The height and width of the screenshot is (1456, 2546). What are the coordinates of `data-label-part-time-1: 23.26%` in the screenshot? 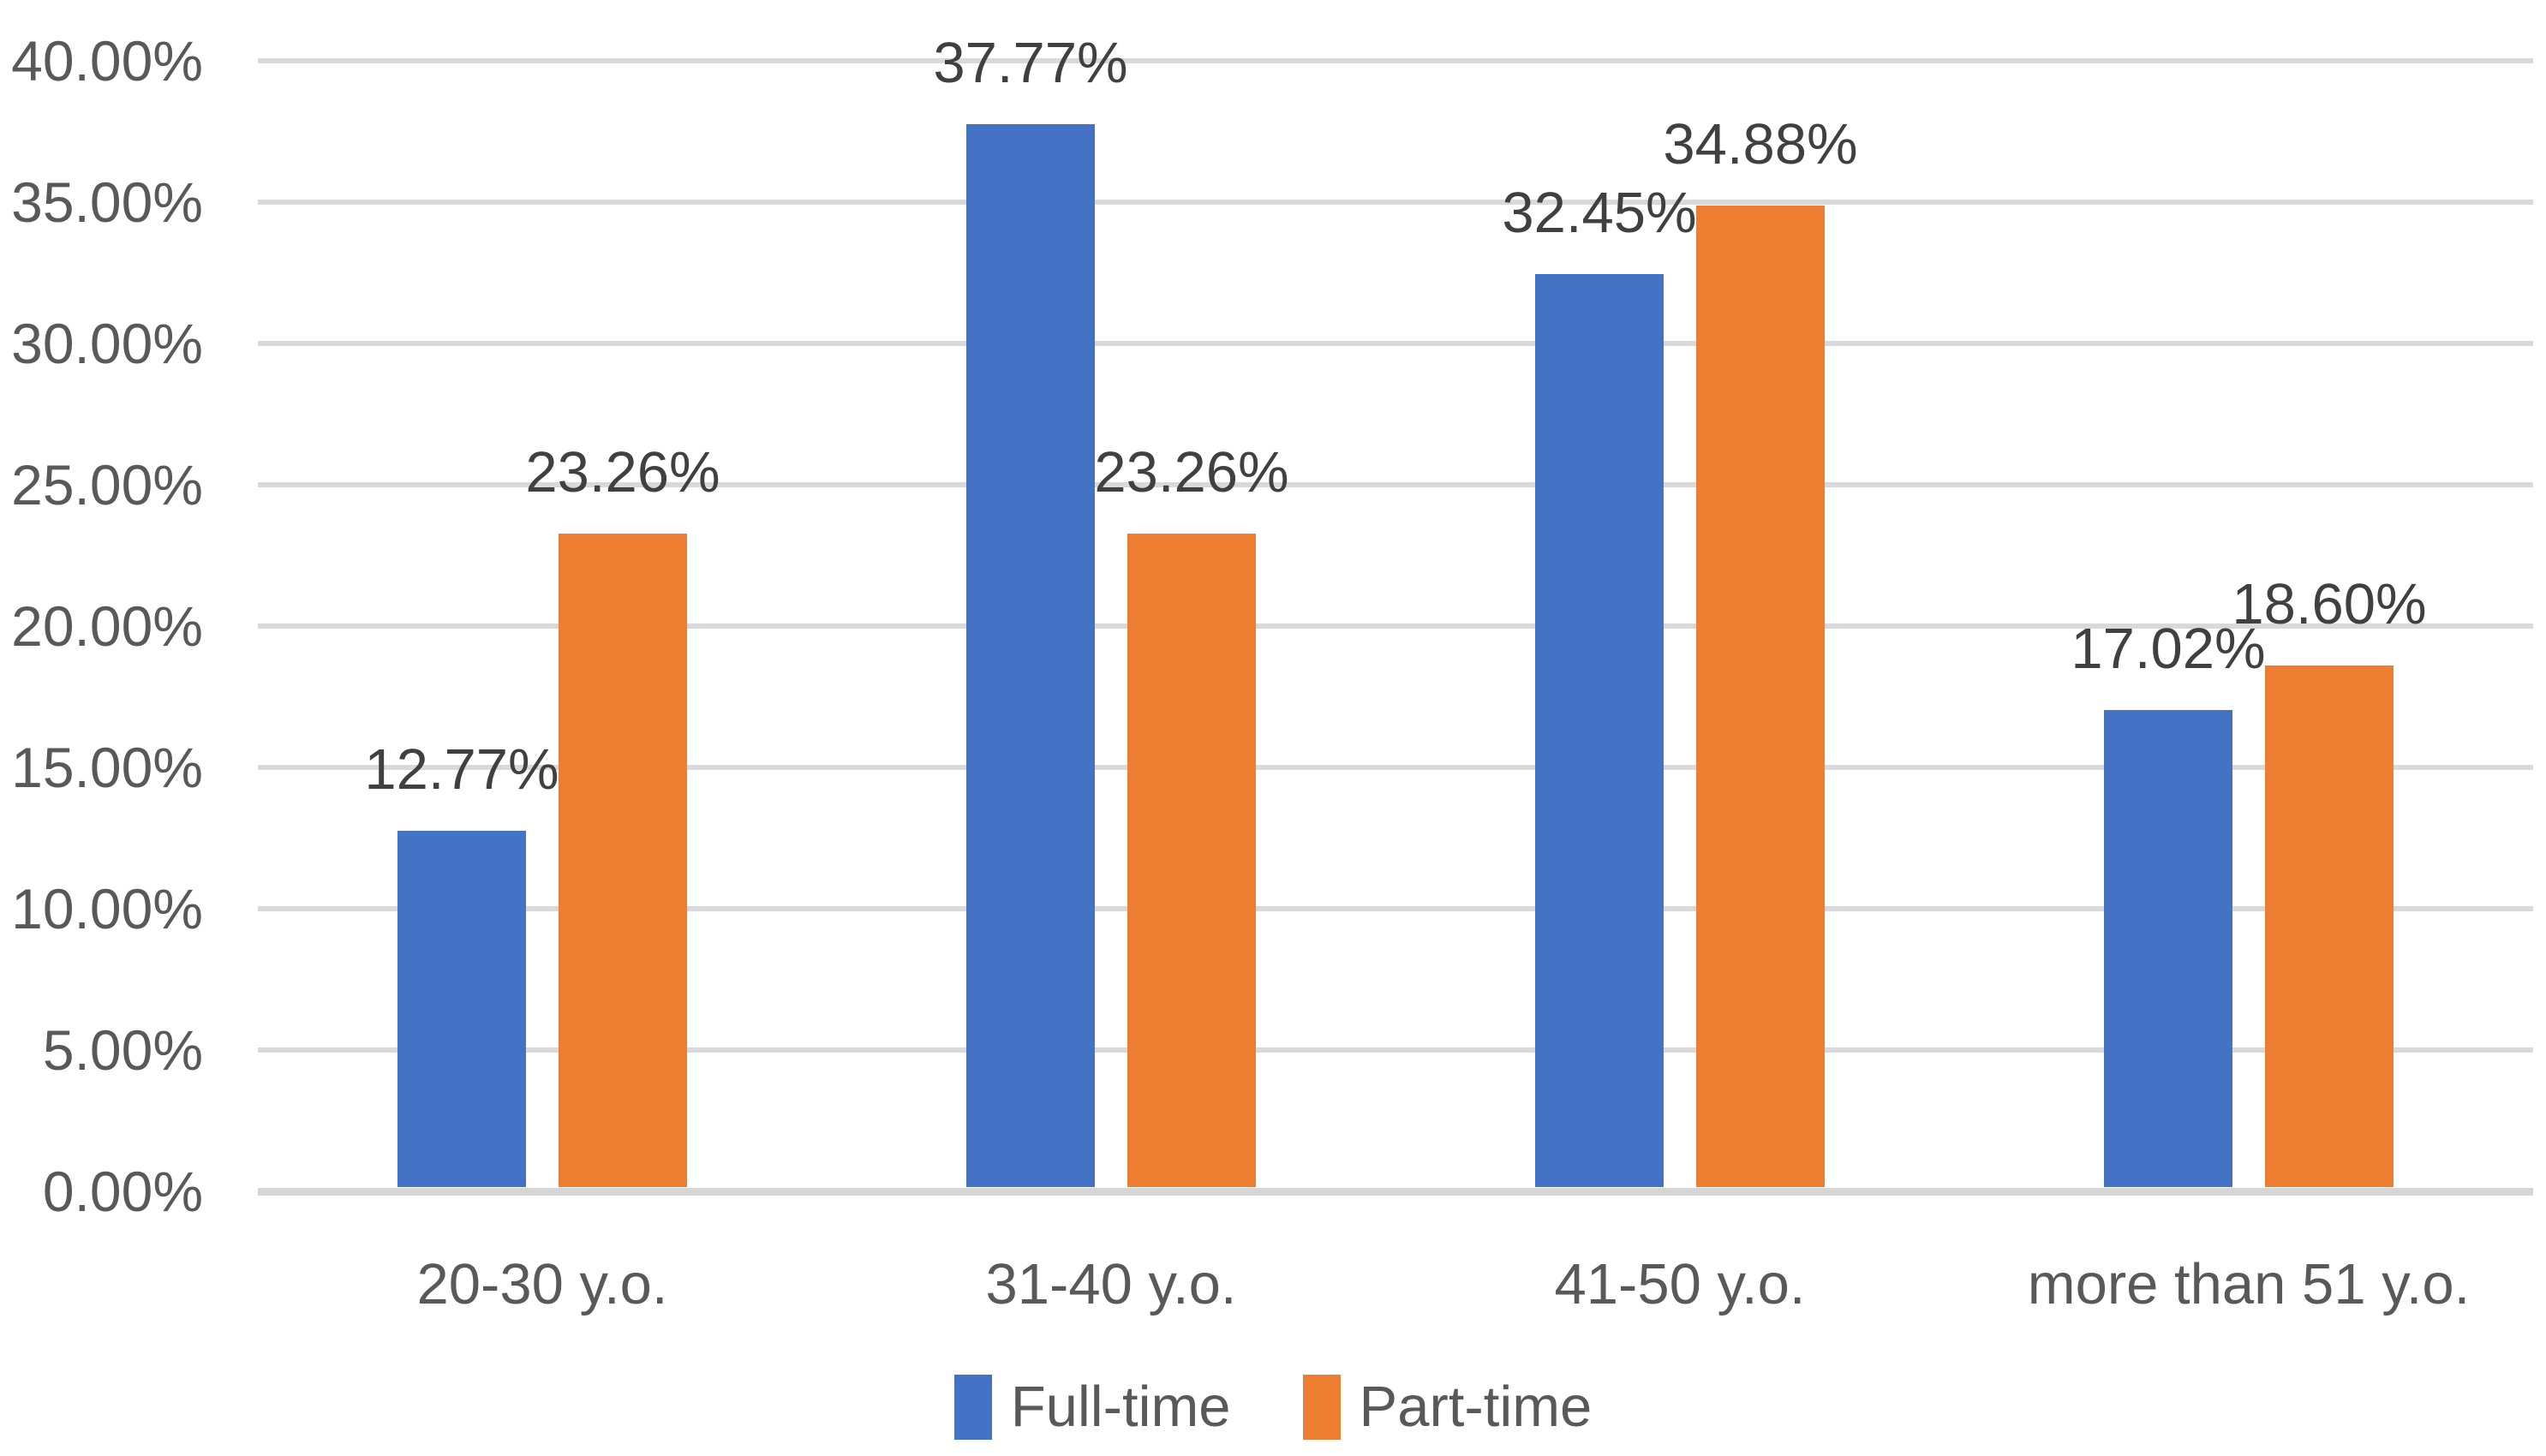 It's located at (1191, 473).